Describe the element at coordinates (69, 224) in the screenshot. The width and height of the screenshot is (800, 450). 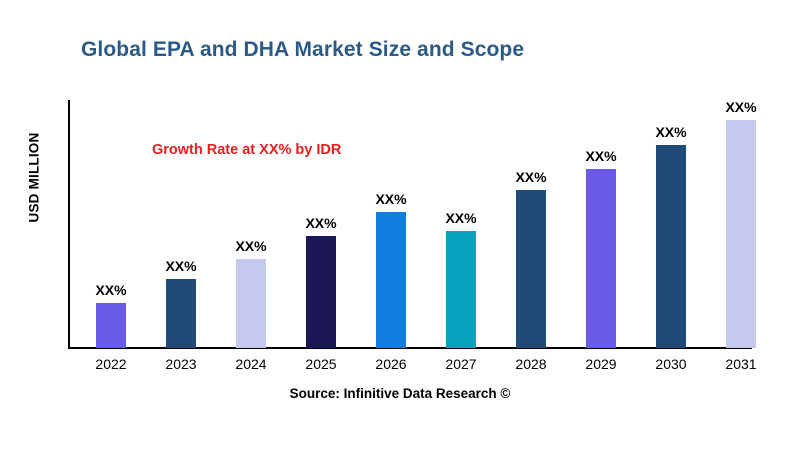
I see `y-axis-line` at that location.